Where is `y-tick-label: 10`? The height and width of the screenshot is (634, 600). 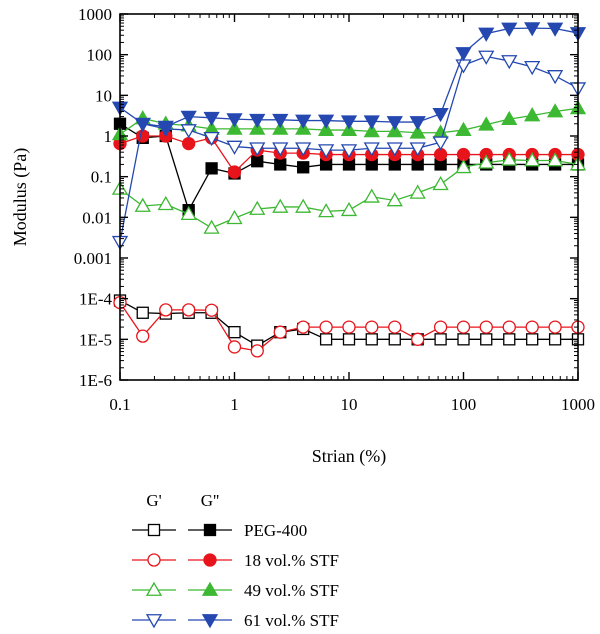 y-tick-label: 10 is located at coordinates (103, 95).